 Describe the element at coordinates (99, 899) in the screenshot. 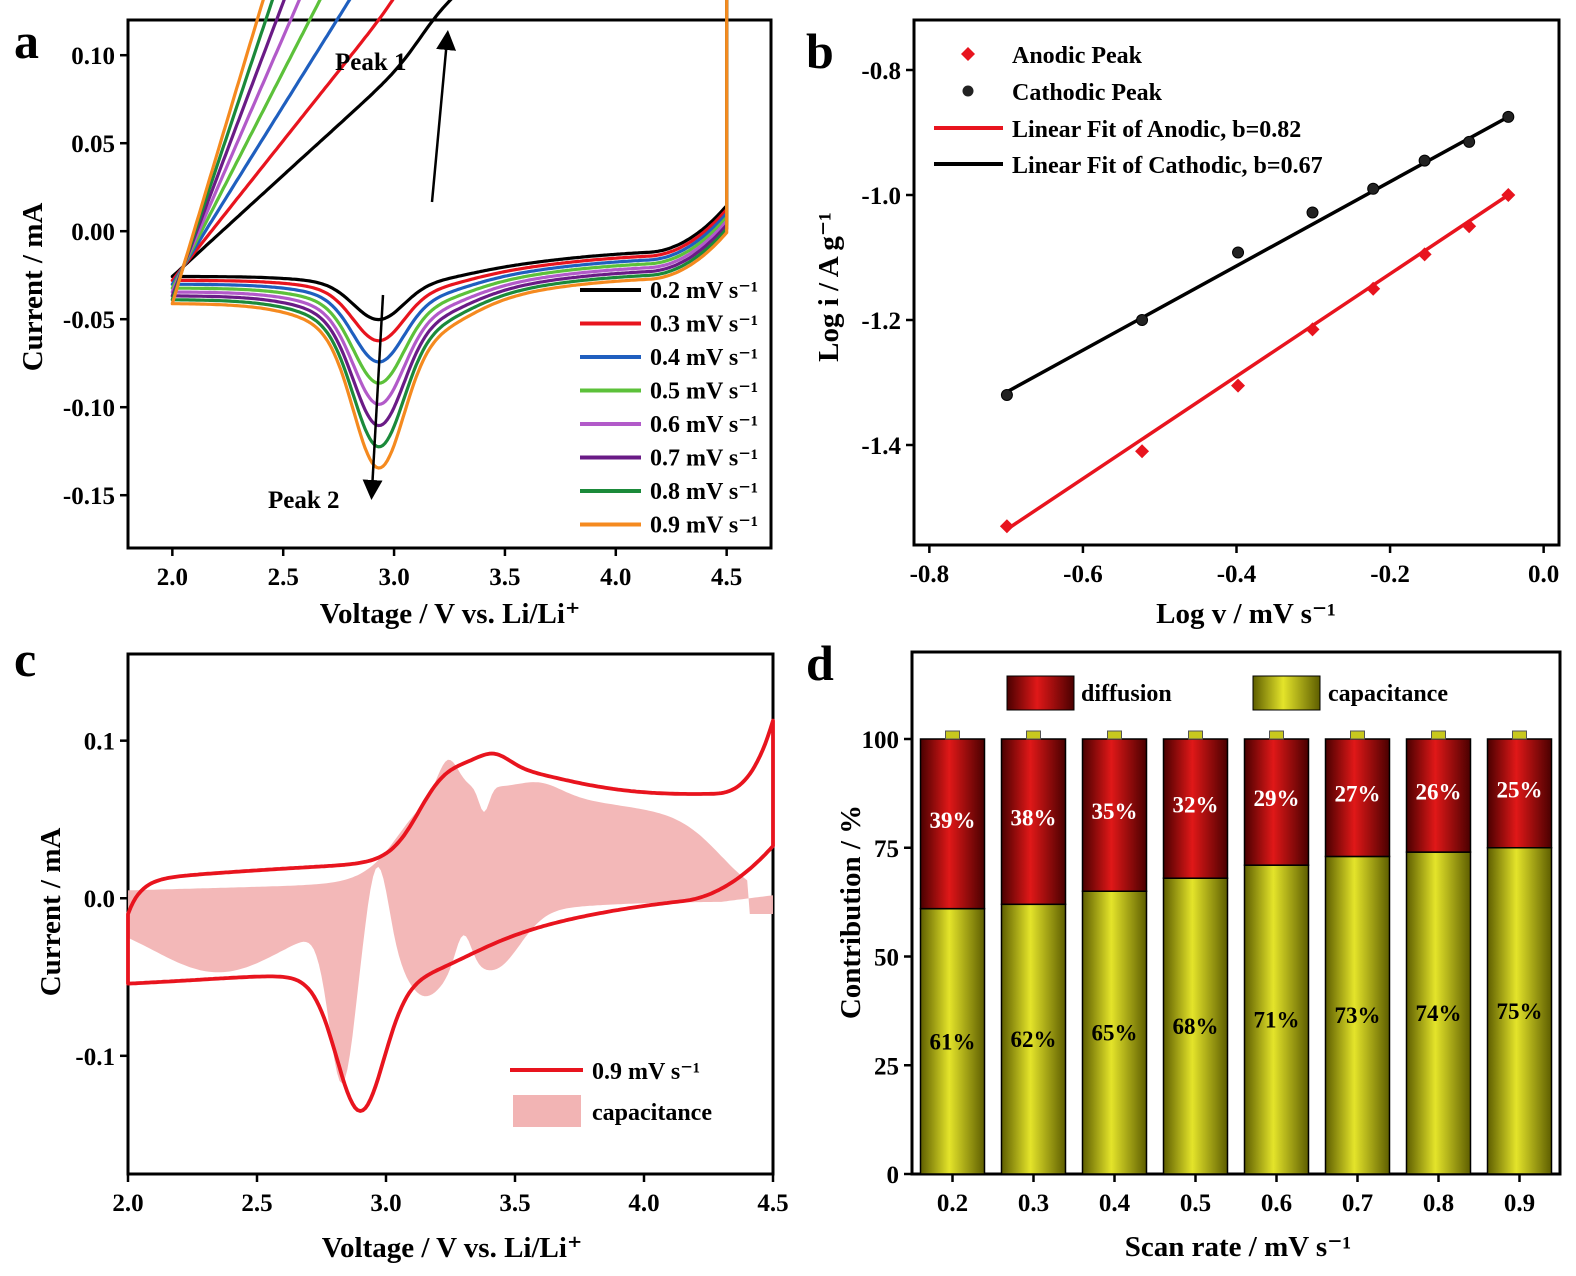

I see `y-tick-label: 0.0` at that location.